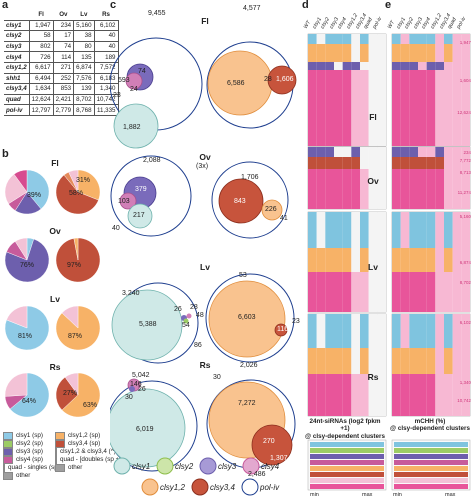 The height and width of the screenshot is (499, 474). I want to click on table-cell: 139, so click(84, 89).